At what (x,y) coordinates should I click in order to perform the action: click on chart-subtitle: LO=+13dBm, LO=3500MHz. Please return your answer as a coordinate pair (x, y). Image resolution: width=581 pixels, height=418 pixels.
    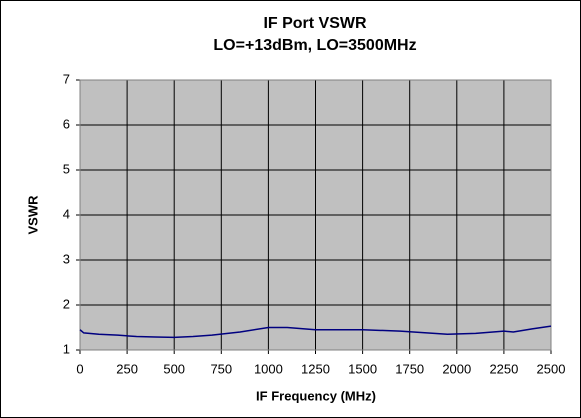
    Looking at the image, I should click on (314, 45).